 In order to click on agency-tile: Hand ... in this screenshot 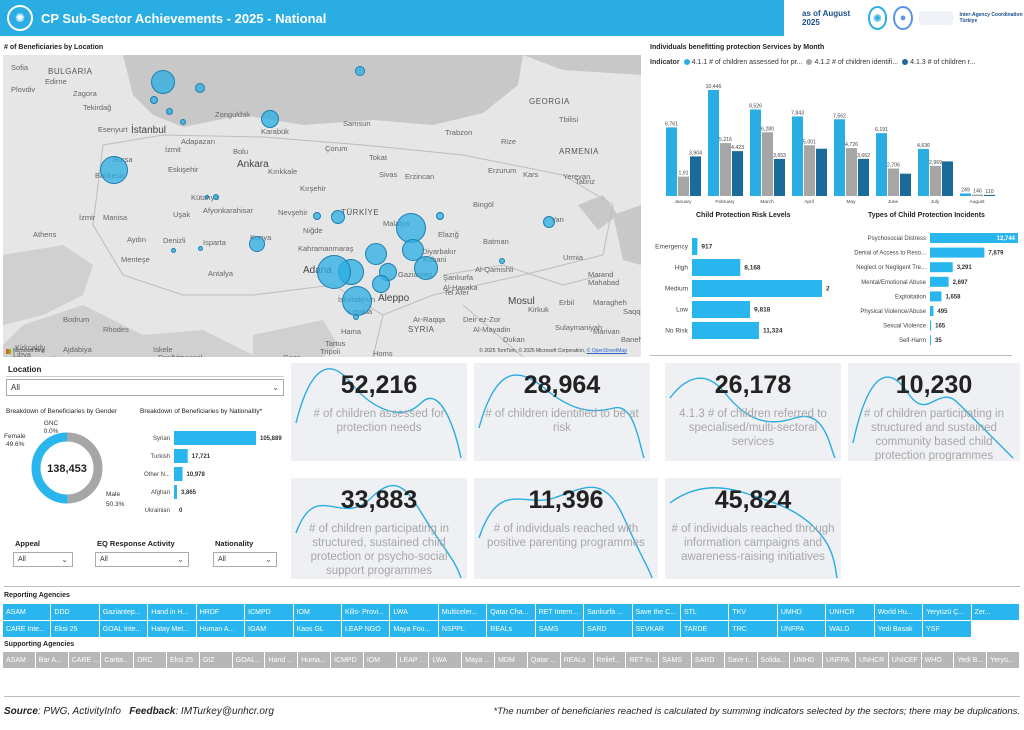, I will do `click(281, 660)`.